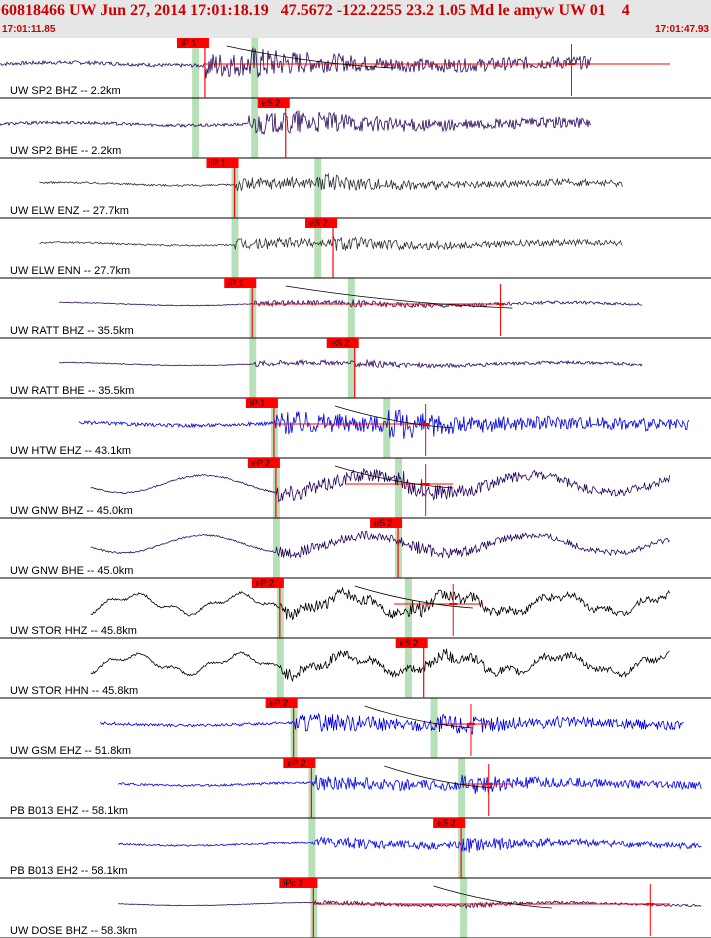  I want to click on trace-label: UW GNW BHE -- 45.0km, so click(71, 571).